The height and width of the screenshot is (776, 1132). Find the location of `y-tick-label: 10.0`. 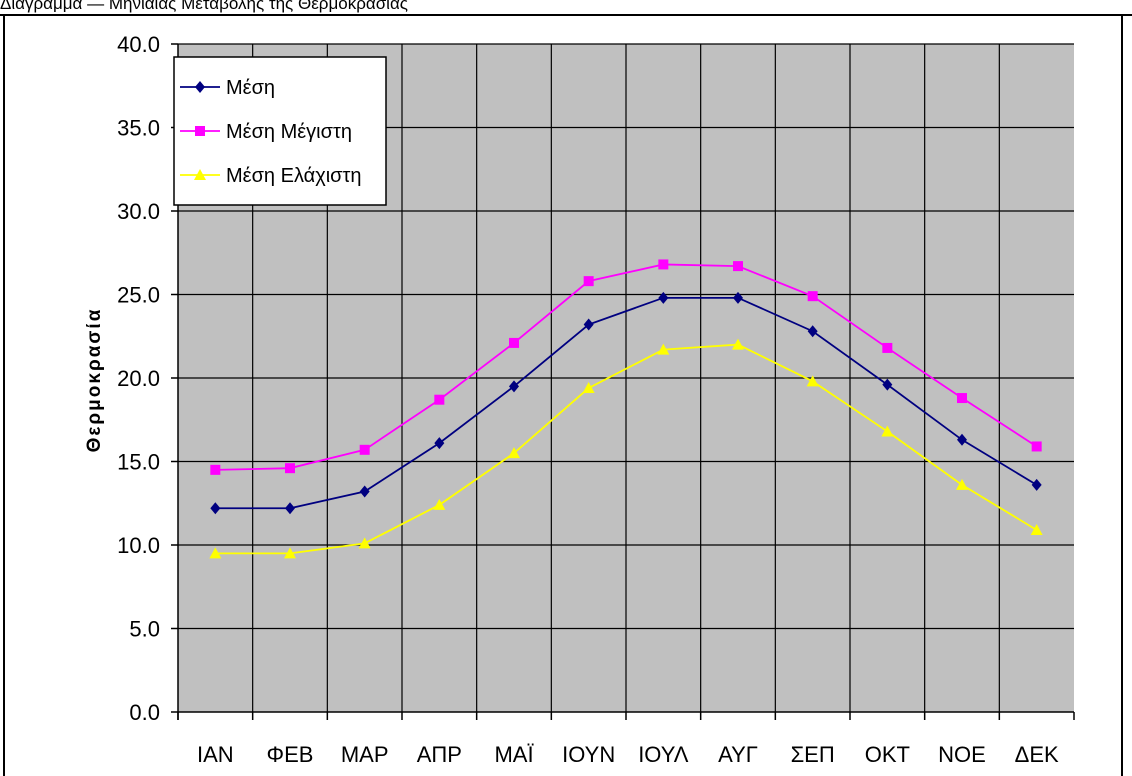

y-tick-label: 10.0 is located at coordinates (138, 545).